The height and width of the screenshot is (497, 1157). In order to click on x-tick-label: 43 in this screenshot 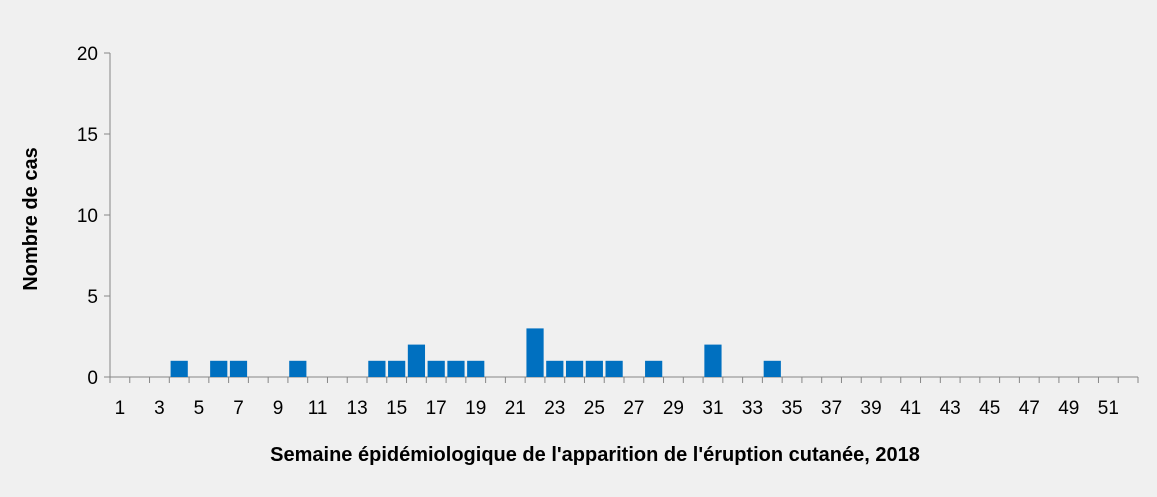, I will do `click(950, 408)`.